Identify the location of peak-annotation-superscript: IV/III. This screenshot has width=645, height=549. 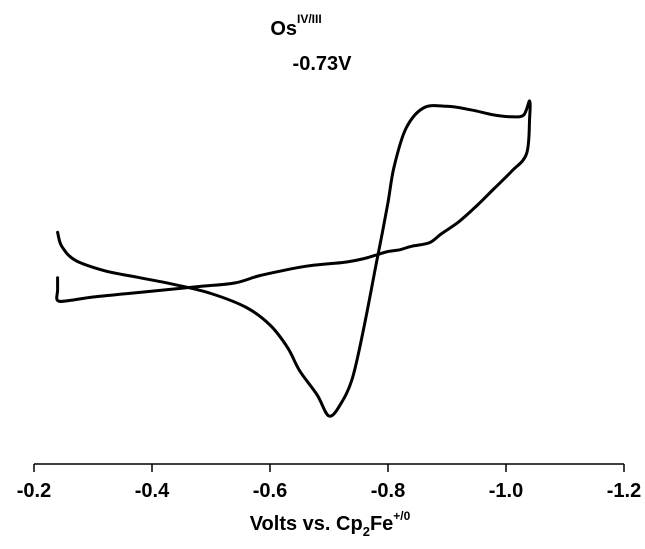
(309, 19).